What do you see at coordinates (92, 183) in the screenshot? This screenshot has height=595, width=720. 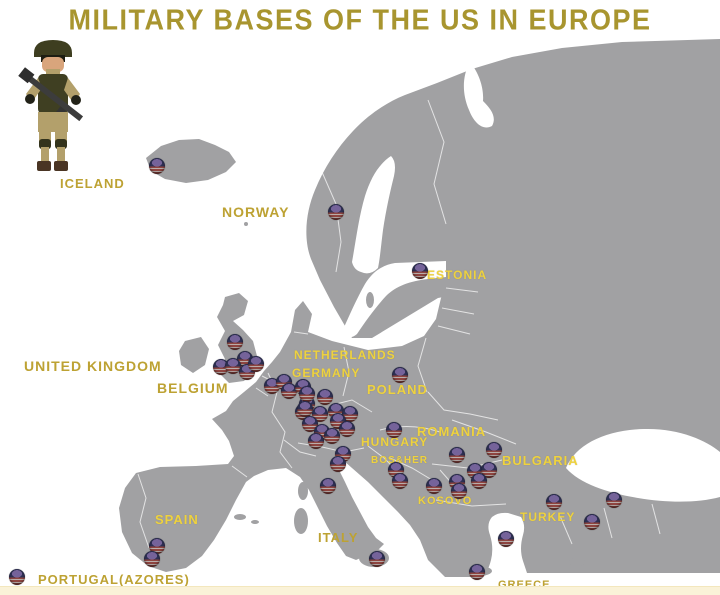 I see `country-label-iceland: ICELAND` at bounding box center [92, 183].